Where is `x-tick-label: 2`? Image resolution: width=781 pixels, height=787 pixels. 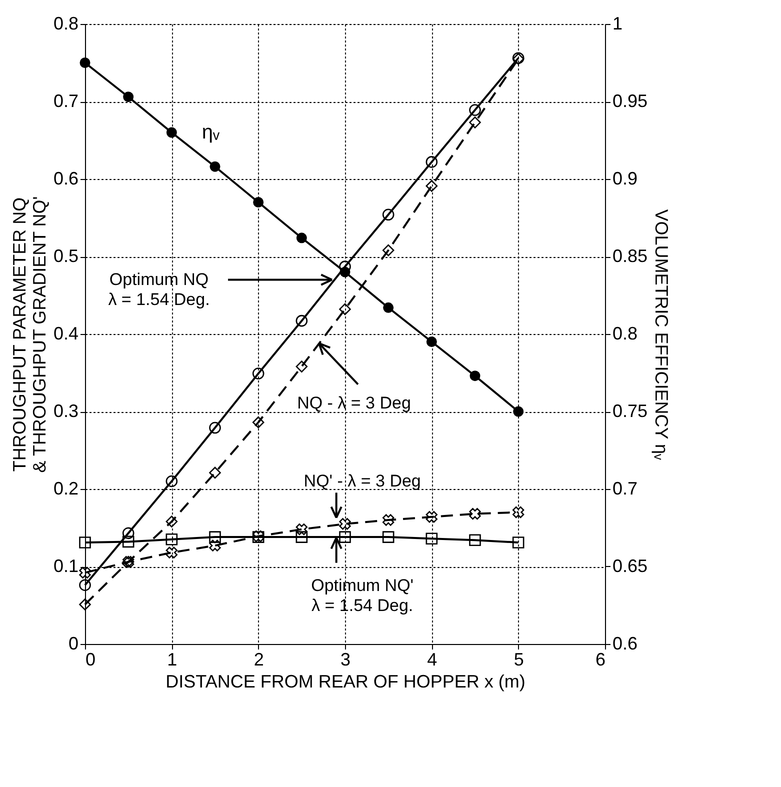 x-tick-label: 2 is located at coordinates (259, 660).